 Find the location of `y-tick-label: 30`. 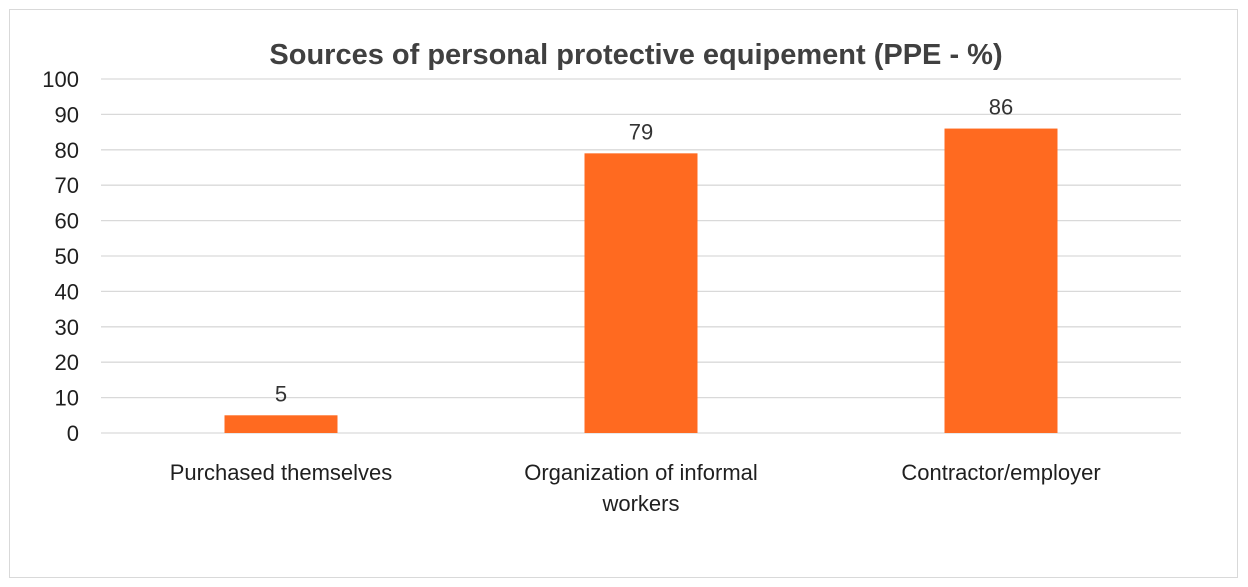

y-tick-label: 30 is located at coordinates (67, 327).